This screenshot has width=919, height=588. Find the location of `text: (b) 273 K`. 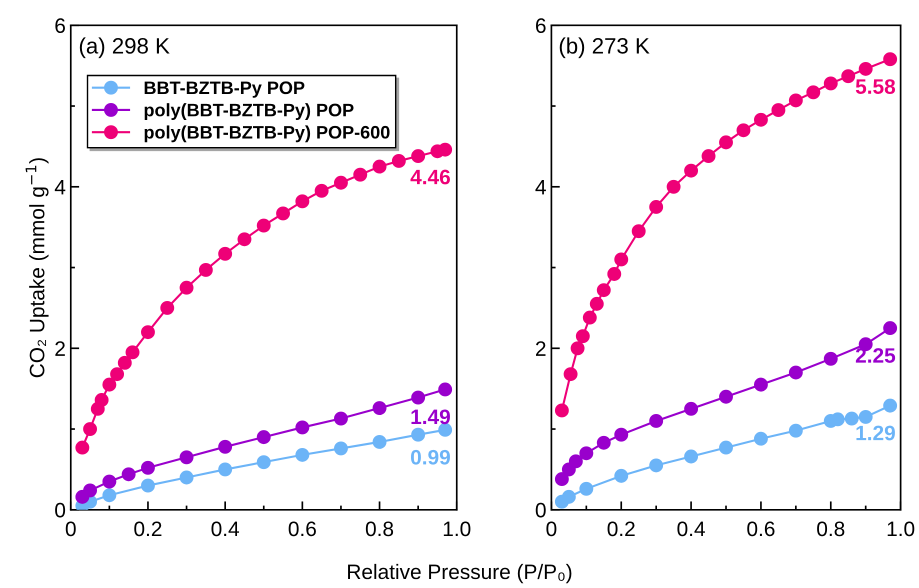

text: (b) 273 K is located at coordinates (605, 47).